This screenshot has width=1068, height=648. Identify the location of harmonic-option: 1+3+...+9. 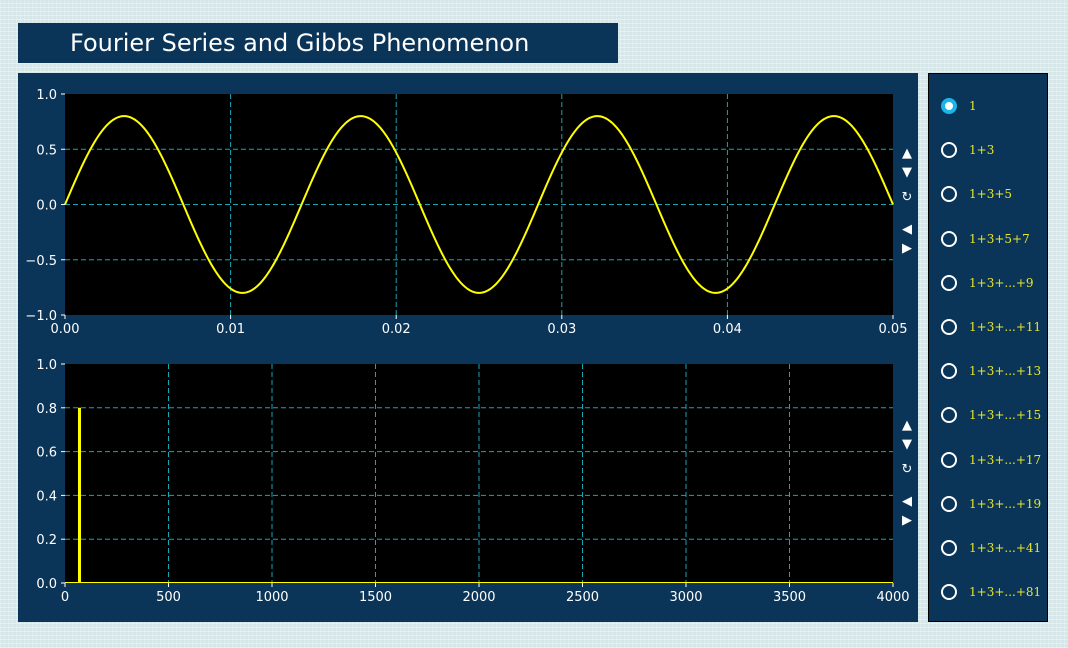
(993, 283).